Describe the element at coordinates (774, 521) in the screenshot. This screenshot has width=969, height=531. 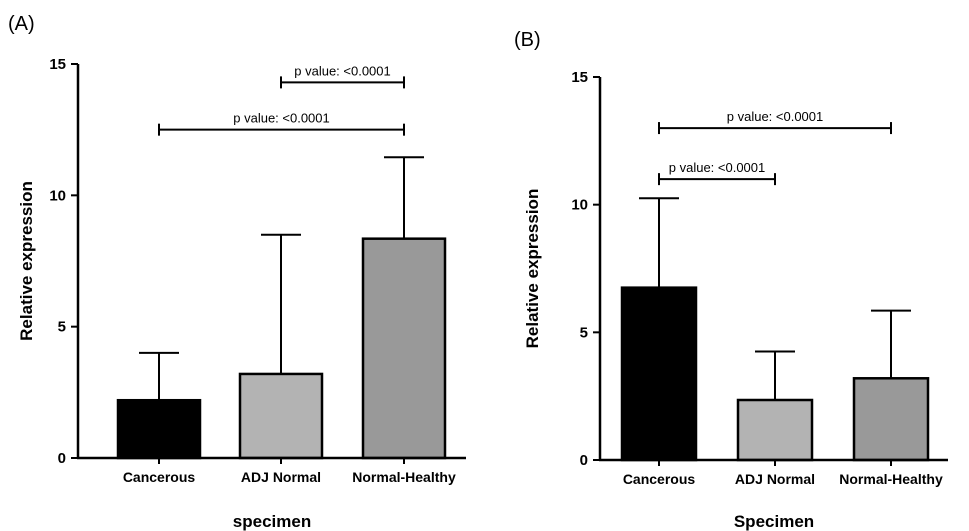
I see `b-x-axis-title: Specimen` at that location.